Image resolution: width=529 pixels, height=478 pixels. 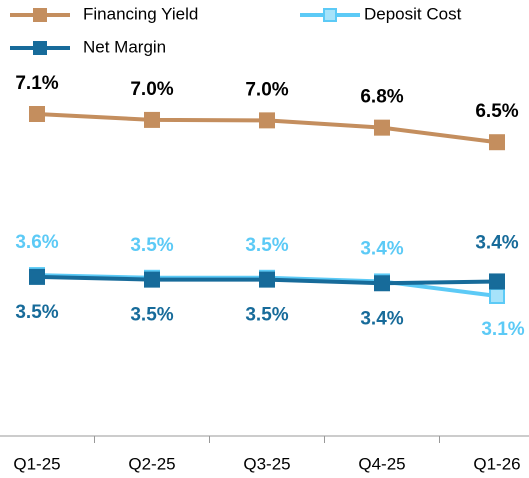 What do you see at coordinates (36, 83) in the screenshot?
I see `data-label: 7.1%` at bounding box center [36, 83].